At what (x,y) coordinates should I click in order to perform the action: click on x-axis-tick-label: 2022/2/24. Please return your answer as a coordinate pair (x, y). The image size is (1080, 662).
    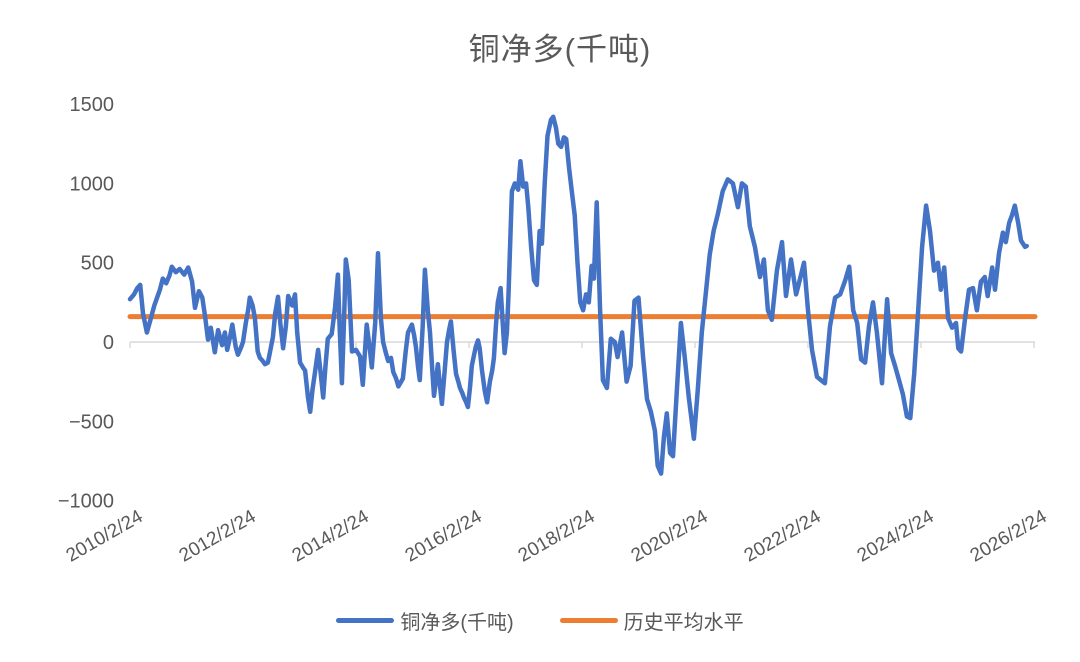
    Looking at the image, I should click on (783, 536).